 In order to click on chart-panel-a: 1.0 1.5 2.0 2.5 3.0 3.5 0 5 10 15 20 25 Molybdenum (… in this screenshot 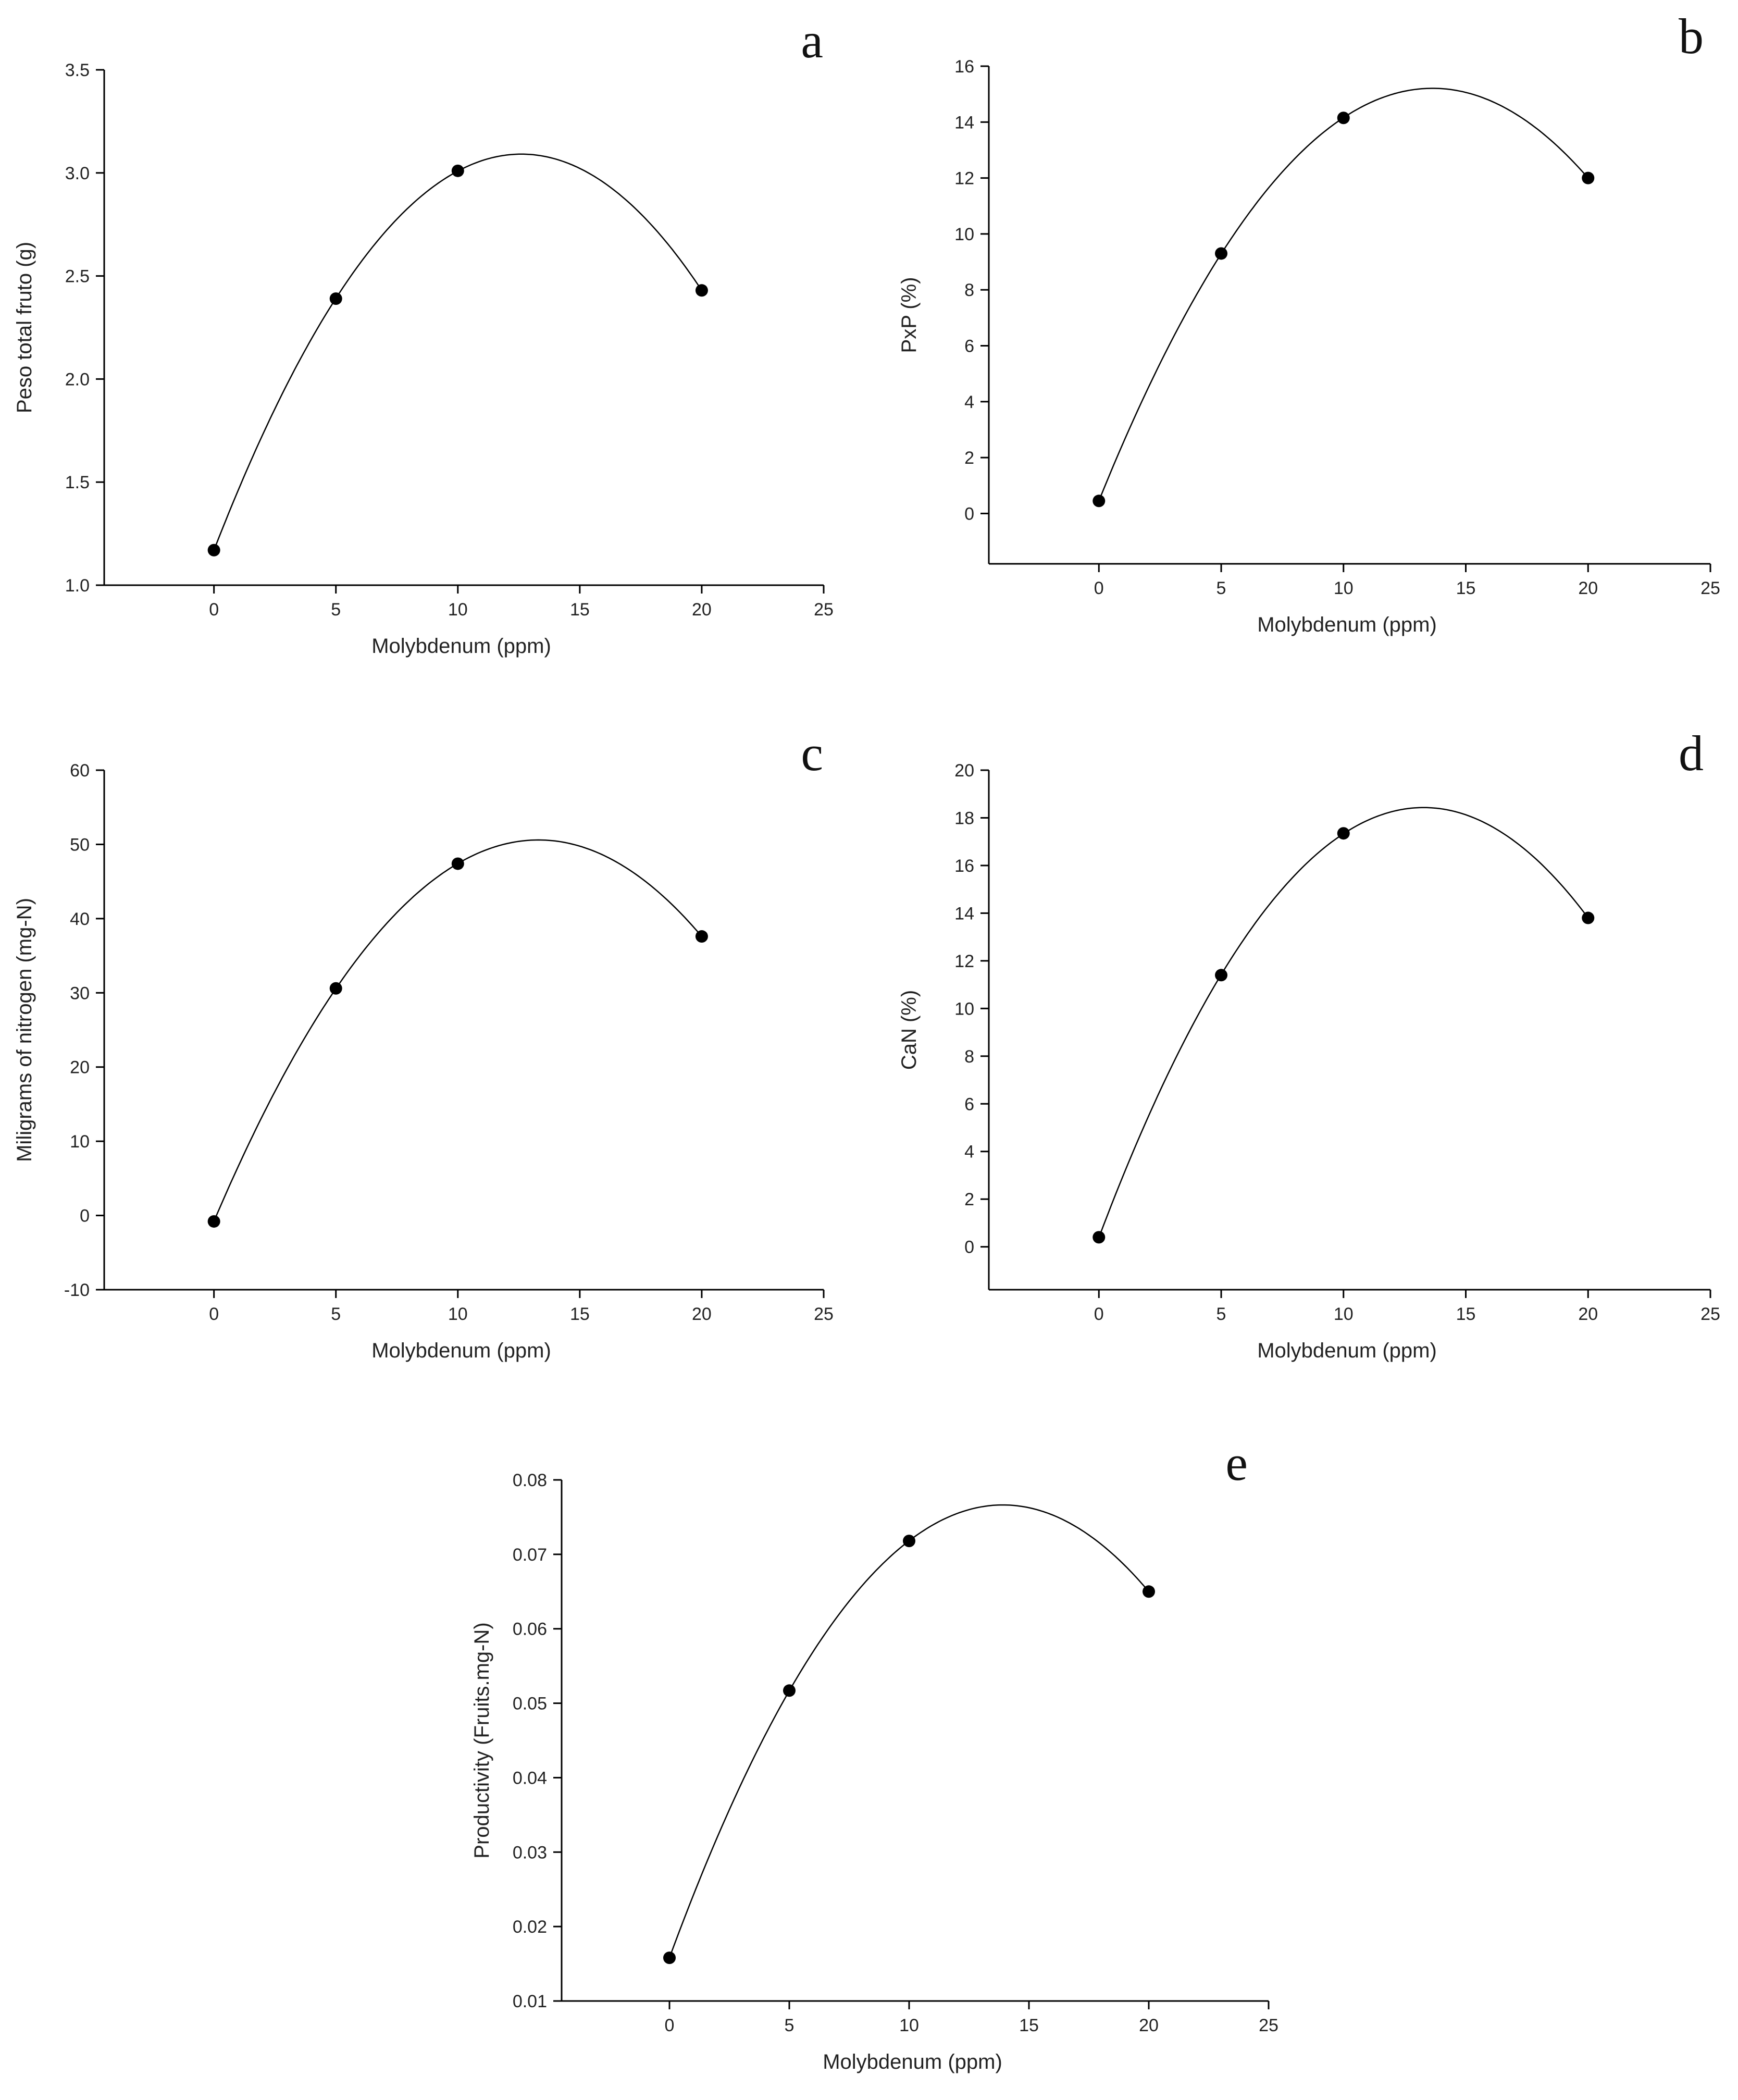, I will do `click(423, 336)`.